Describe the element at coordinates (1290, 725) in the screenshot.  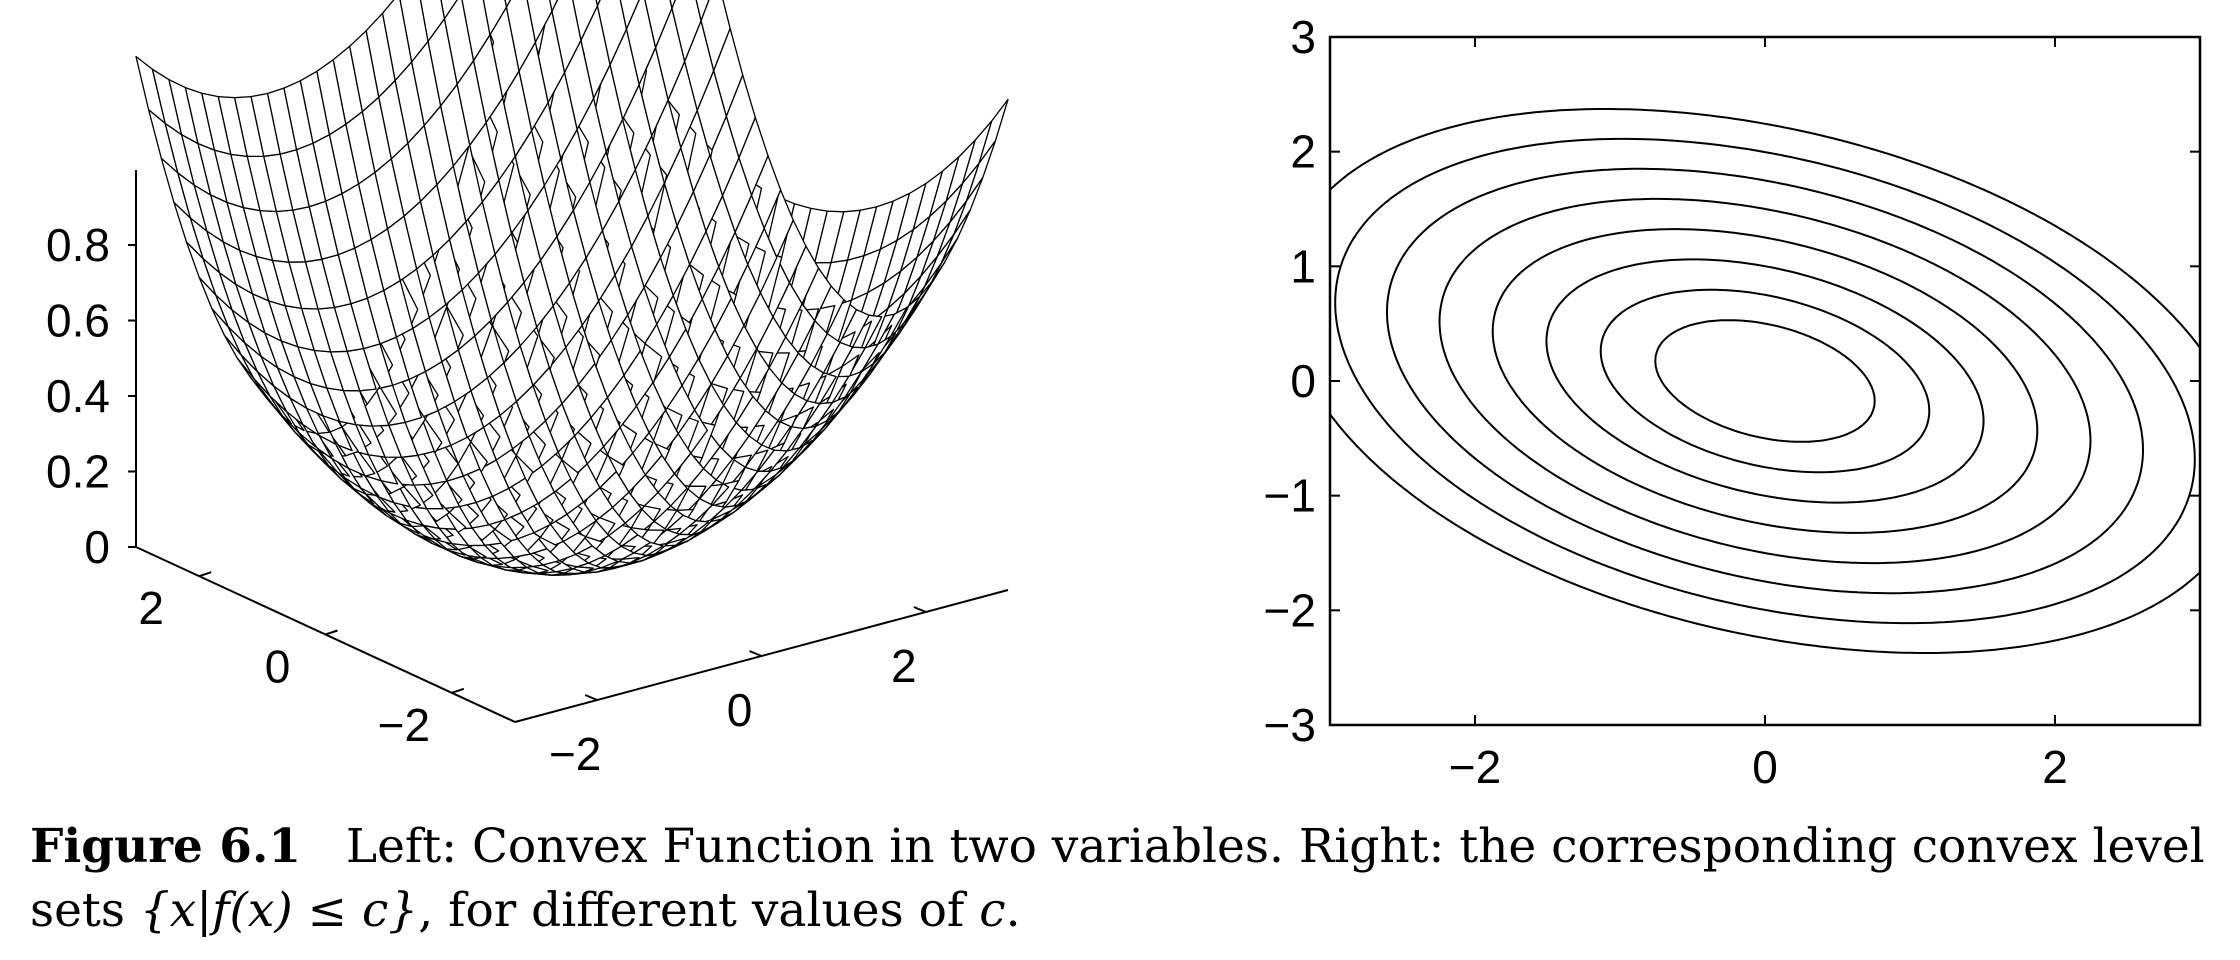
I see `contour-y-tick-label: −3` at that location.